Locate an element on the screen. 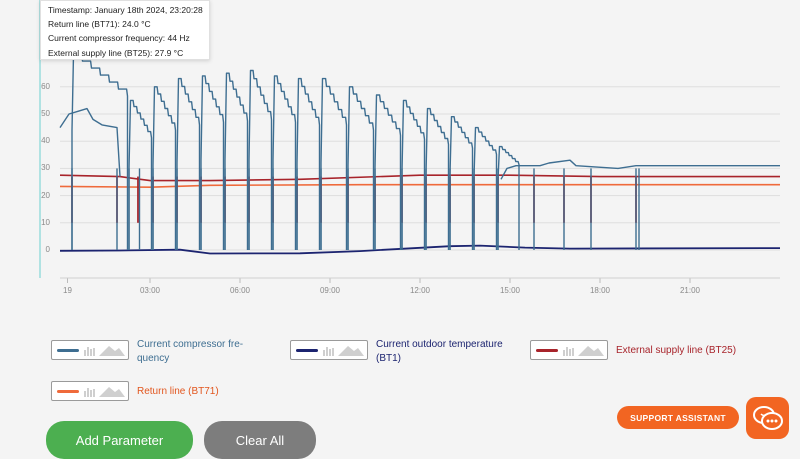 The height and width of the screenshot is (459, 800). x-tick-label: 03:00 is located at coordinates (150, 290).